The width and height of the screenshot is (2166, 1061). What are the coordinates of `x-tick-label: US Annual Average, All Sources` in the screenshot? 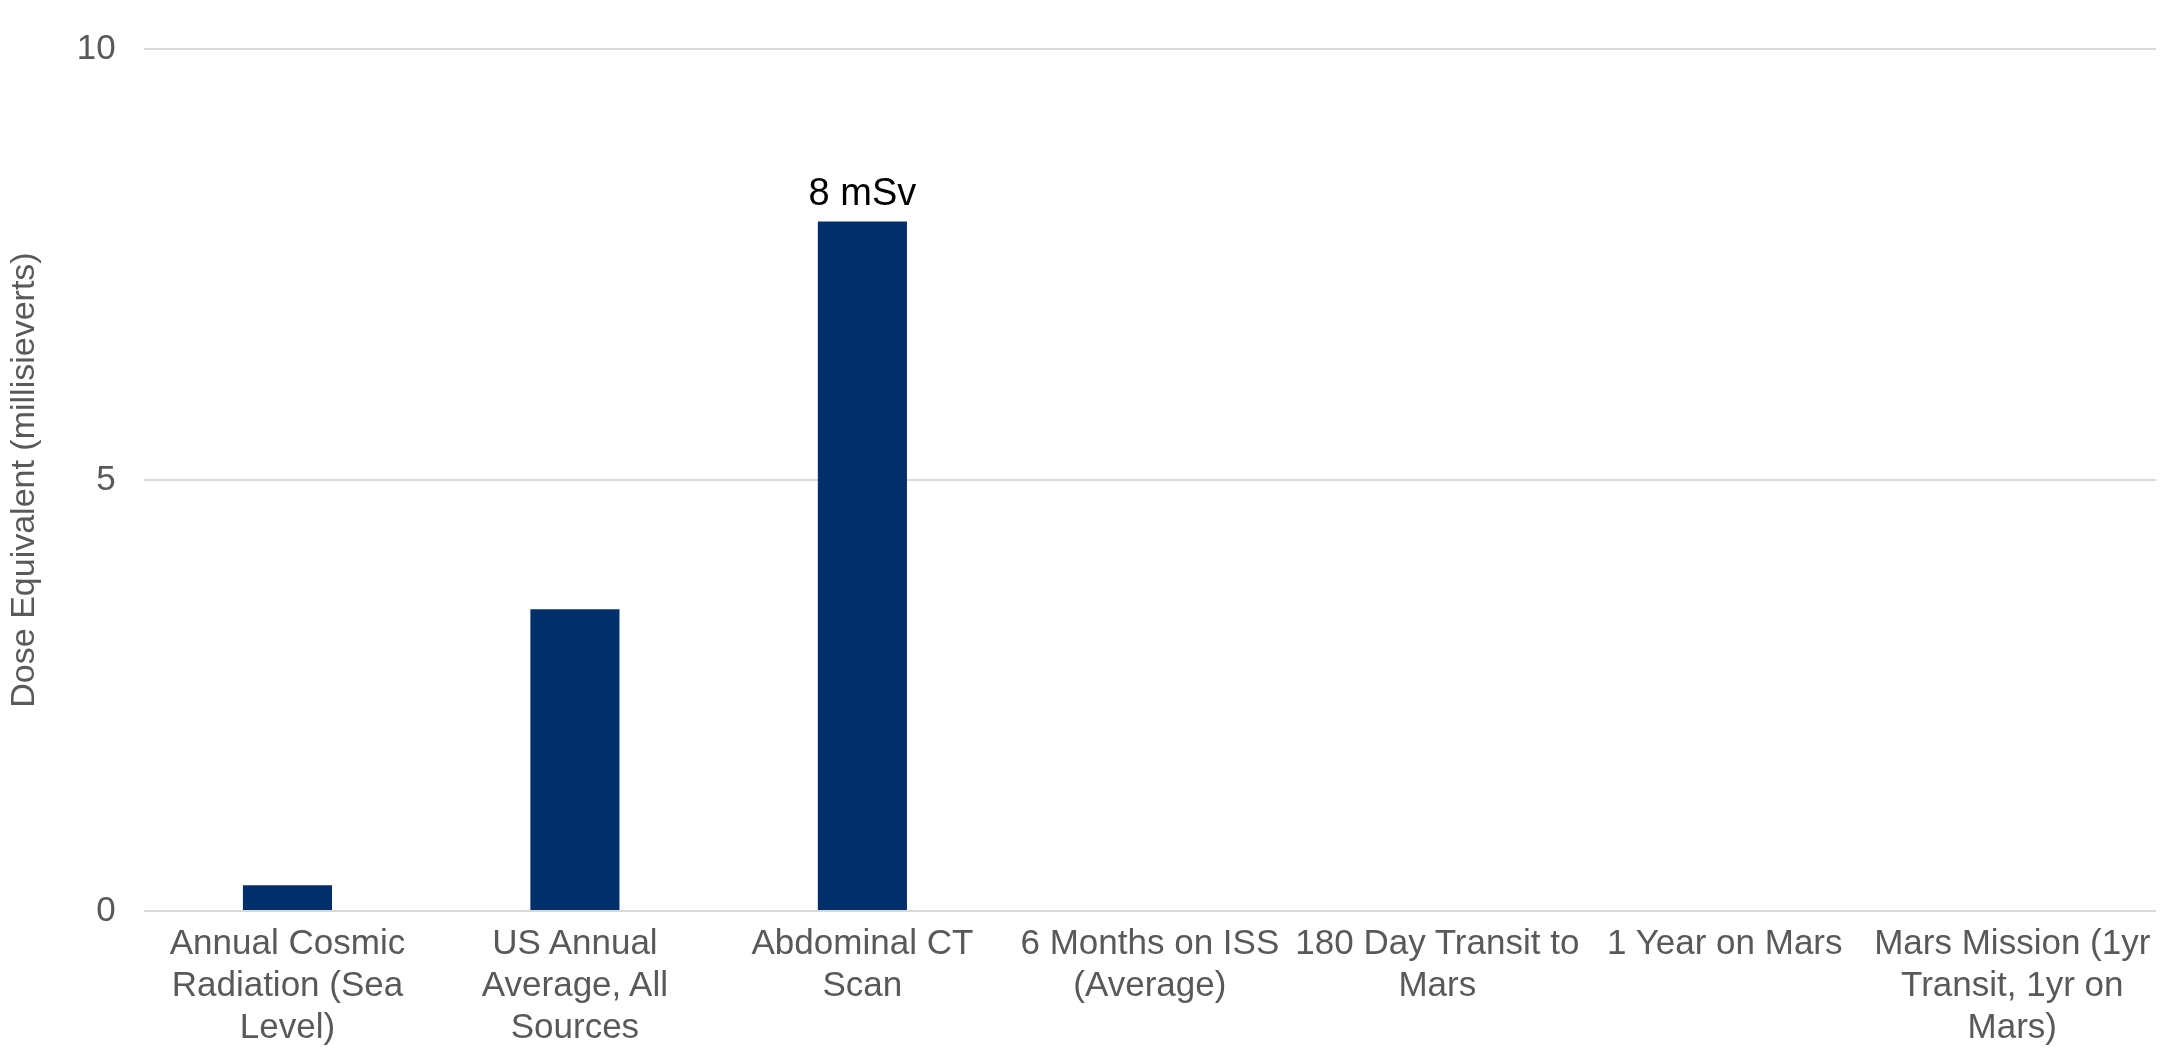 It's located at (575, 983).